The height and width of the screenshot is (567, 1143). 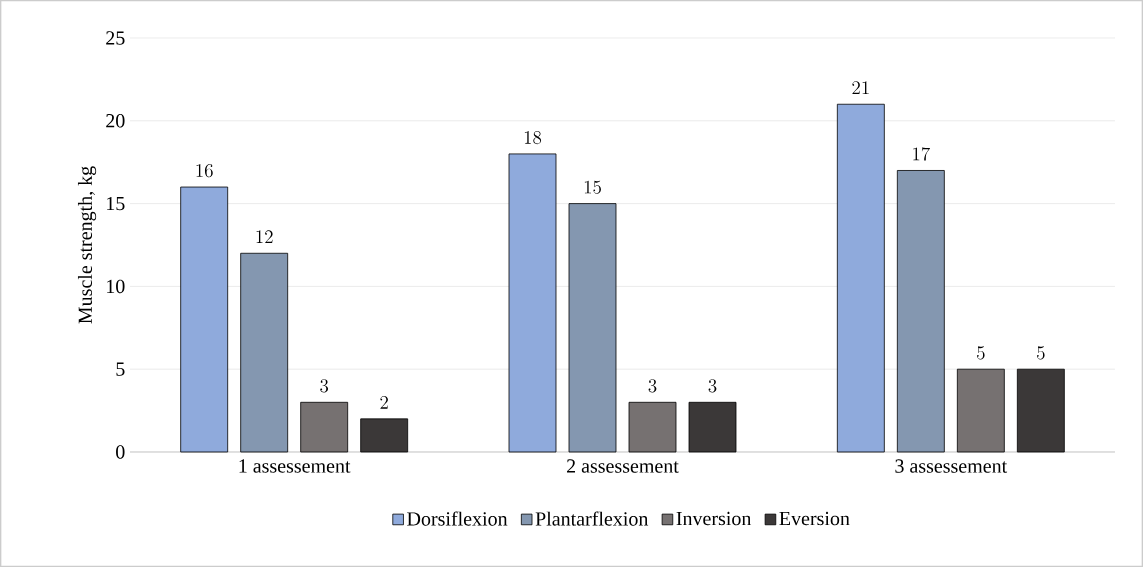 What do you see at coordinates (204, 171) in the screenshot?
I see `data-label: 16` at bounding box center [204, 171].